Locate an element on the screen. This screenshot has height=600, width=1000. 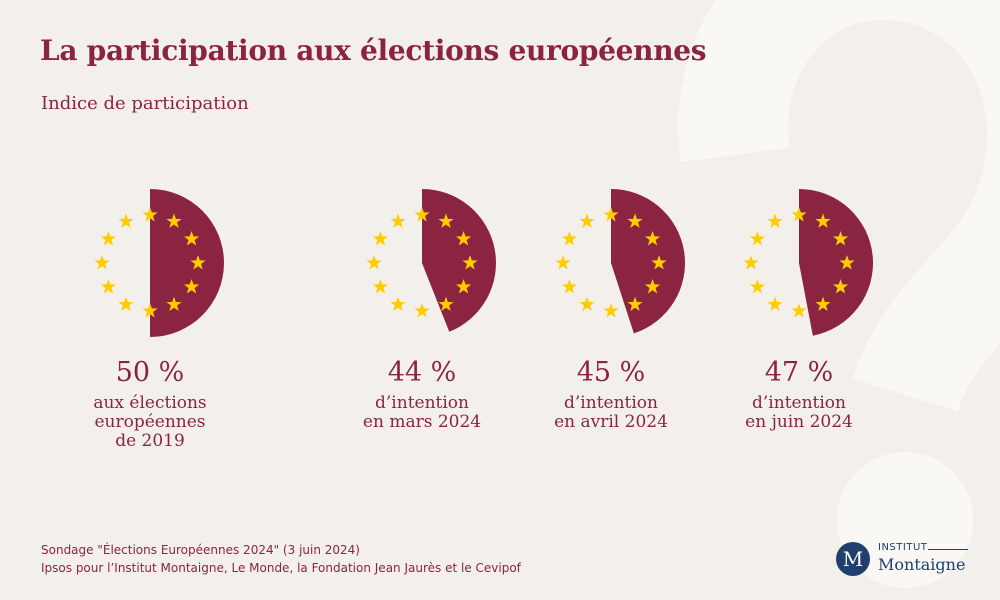
logo-top-text: INSTITUT is located at coordinates (903, 547).